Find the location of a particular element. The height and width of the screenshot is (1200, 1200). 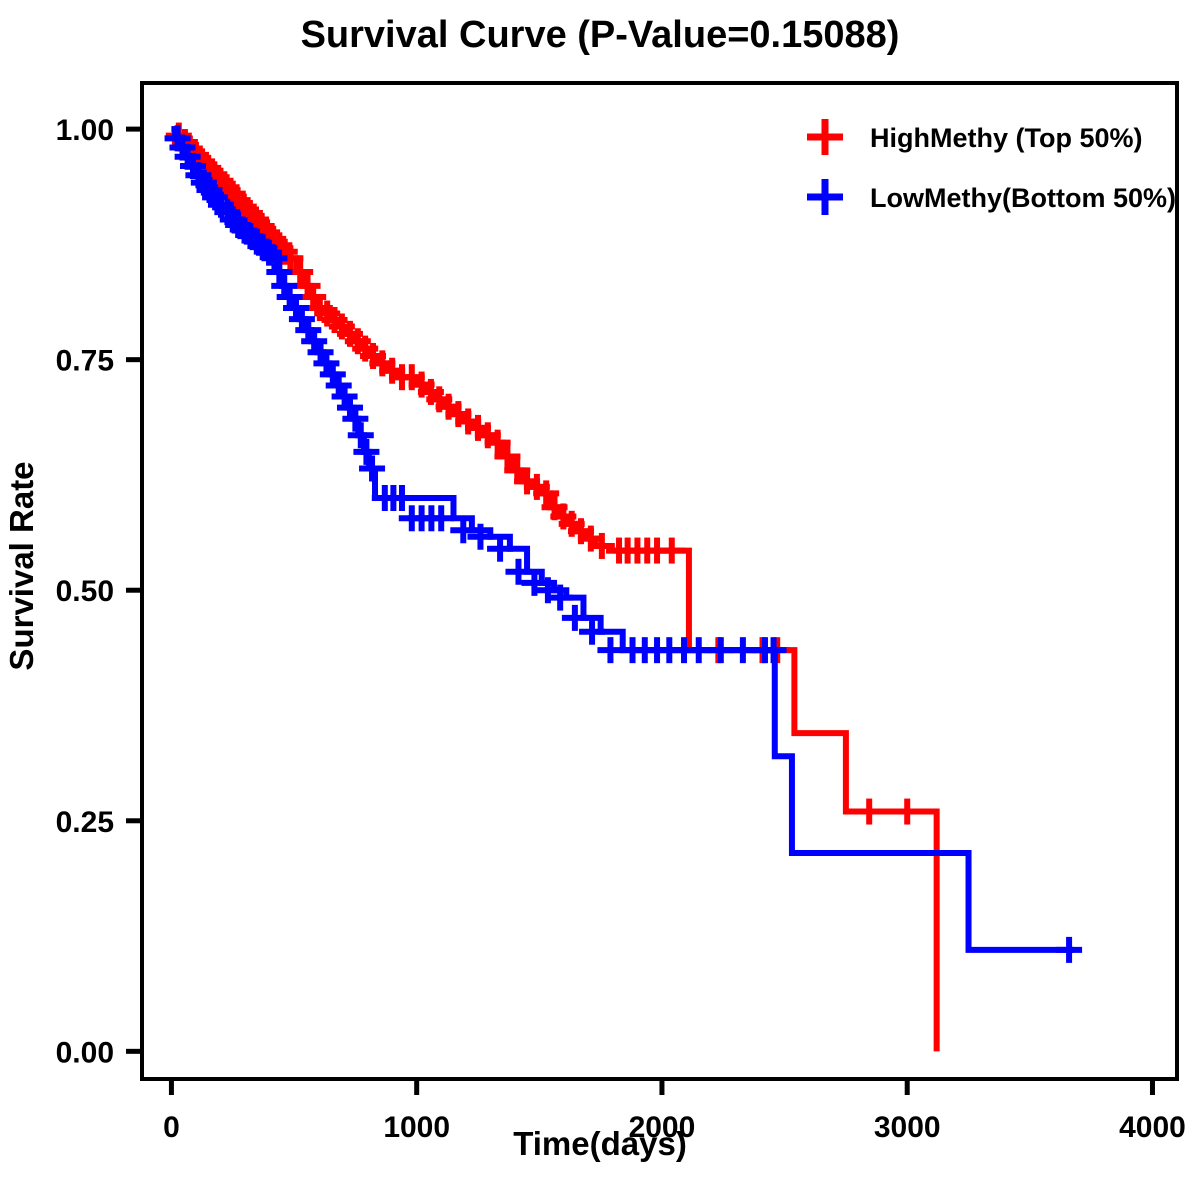

legend-item: HighMethy (Top 50%) is located at coordinates (975, 137).